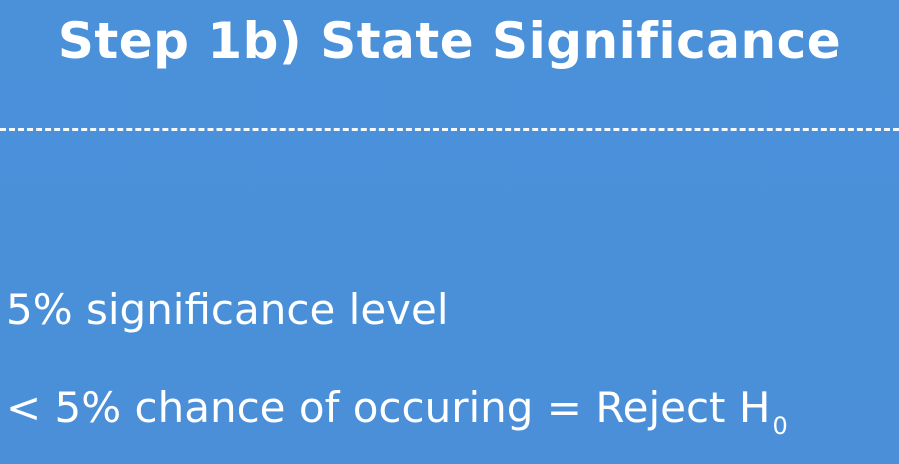 This screenshot has width=899, height=464. I want to click on rejection-rule-text: < 5% chance of occuring = Reject H0, so click(397, 417).